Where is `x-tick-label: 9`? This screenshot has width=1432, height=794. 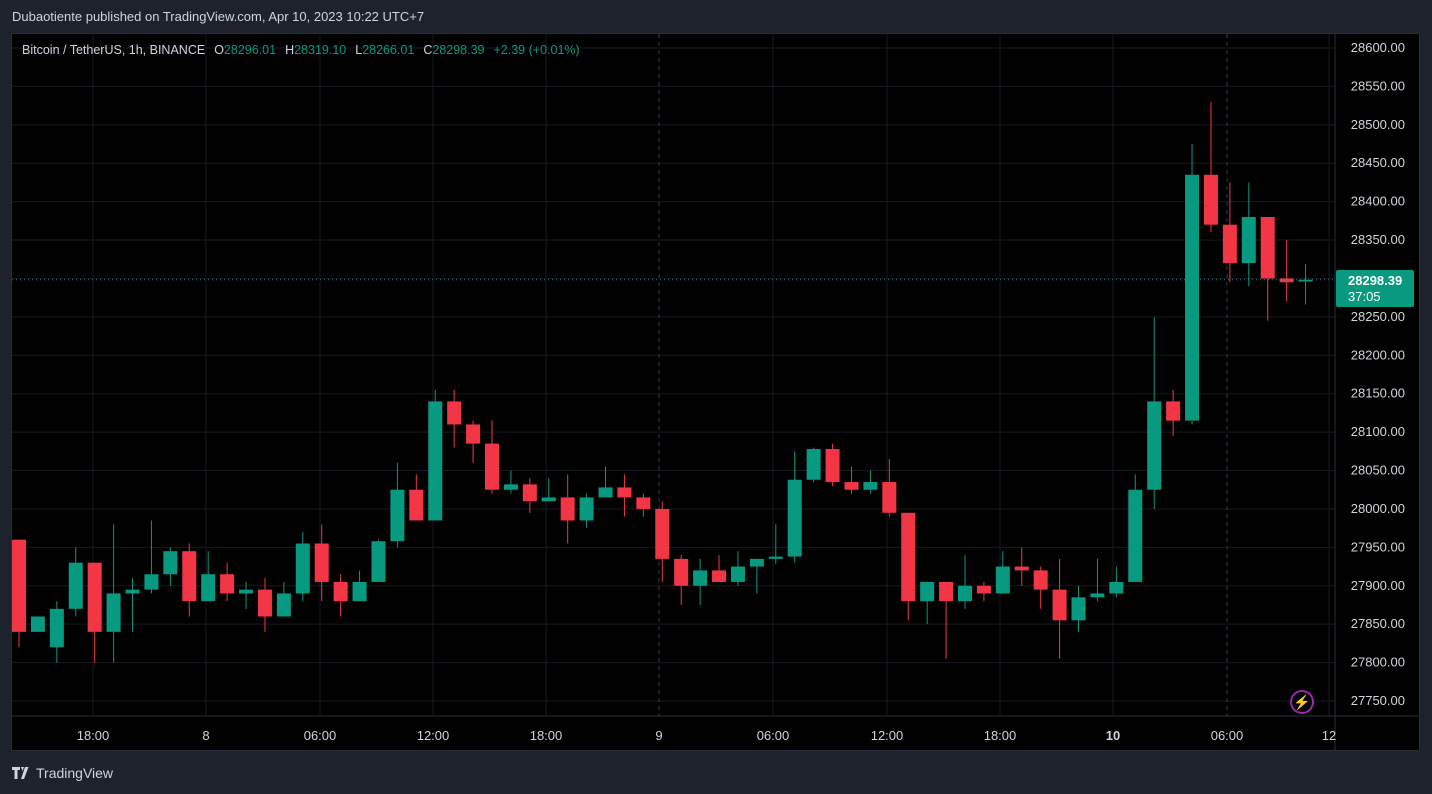 x-tick-label: 9 is located at coordinates (658, 735).